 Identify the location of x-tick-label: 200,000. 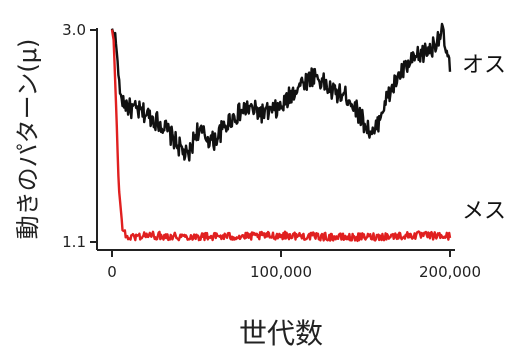
(450, 272).